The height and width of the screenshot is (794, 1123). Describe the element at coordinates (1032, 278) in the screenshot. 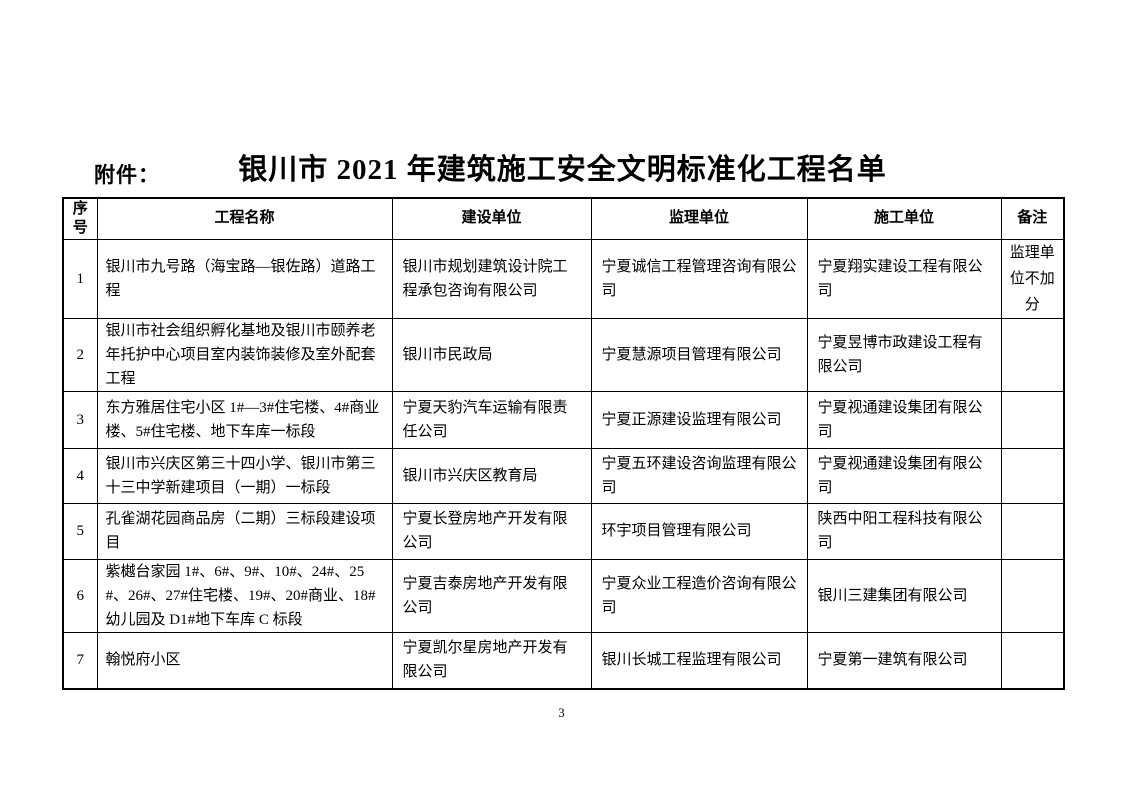

I see `cell-remark: 监理单位不加分` at that location.